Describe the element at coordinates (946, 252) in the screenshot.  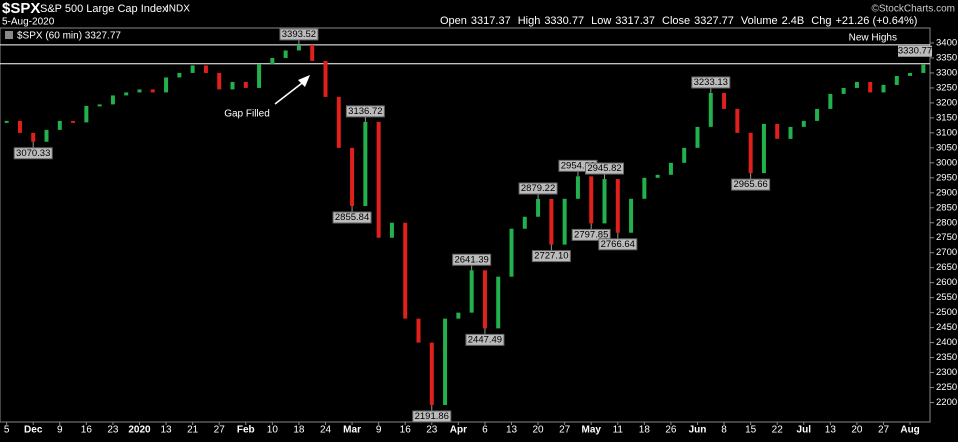
I see `y-tick-label: 2700` at that location.